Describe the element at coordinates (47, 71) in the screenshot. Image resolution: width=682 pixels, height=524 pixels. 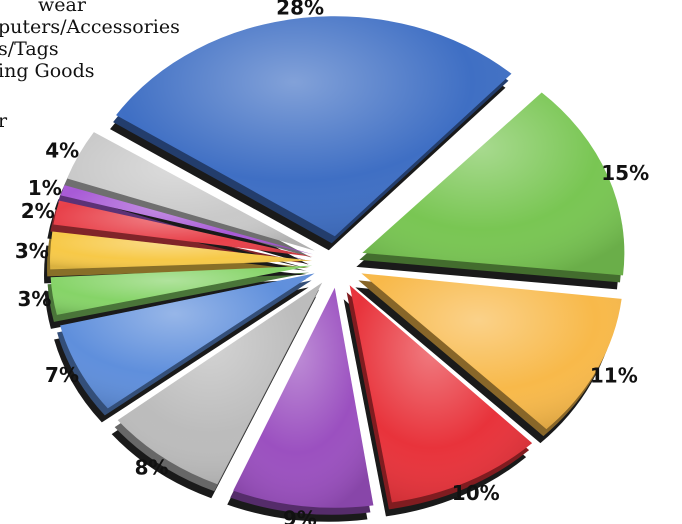
I see `legend-entry: ing Goods` at that location.